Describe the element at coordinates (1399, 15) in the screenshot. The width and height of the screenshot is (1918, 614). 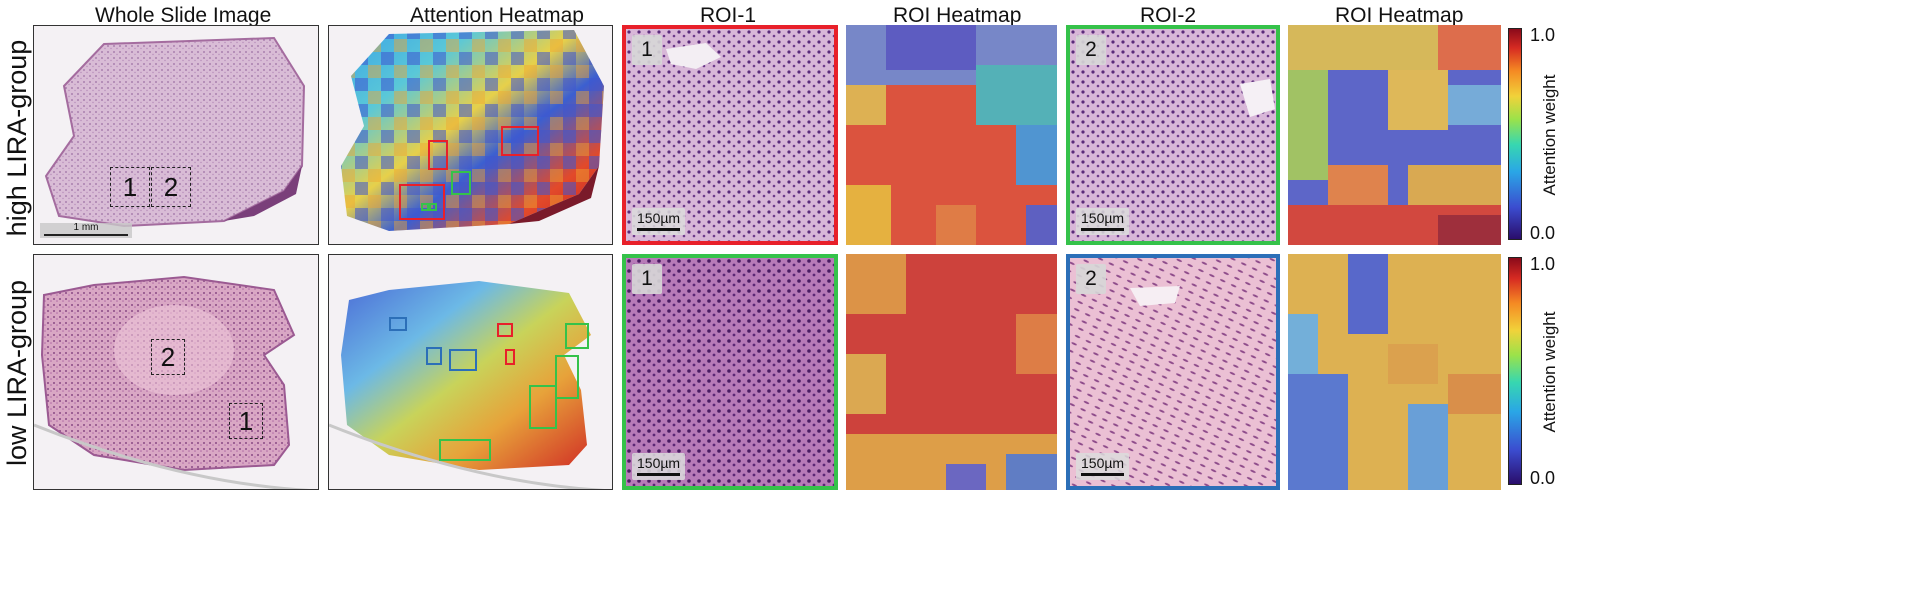
I see `header-roi-heatmap-2: ROI Heatmap` at that location.